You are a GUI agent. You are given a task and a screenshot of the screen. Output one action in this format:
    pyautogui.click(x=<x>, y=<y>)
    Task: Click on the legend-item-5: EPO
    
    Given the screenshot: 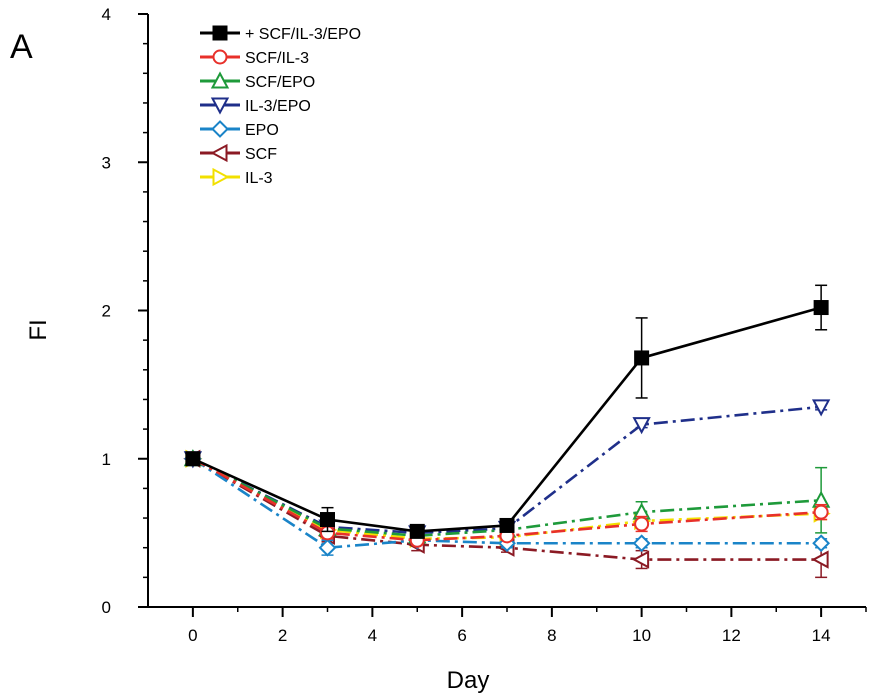 What is the action you would take?
    pyautogui.click(x=239, y=129)
    